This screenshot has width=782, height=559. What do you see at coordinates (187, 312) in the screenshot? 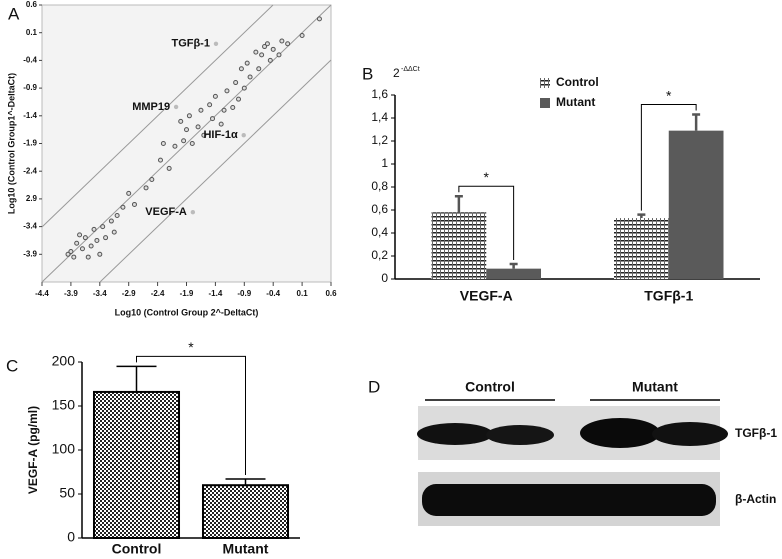
I see `x-axis-label: Log10 (Control Group 2^-DeltaCt)` at bounding box center [187, 312].